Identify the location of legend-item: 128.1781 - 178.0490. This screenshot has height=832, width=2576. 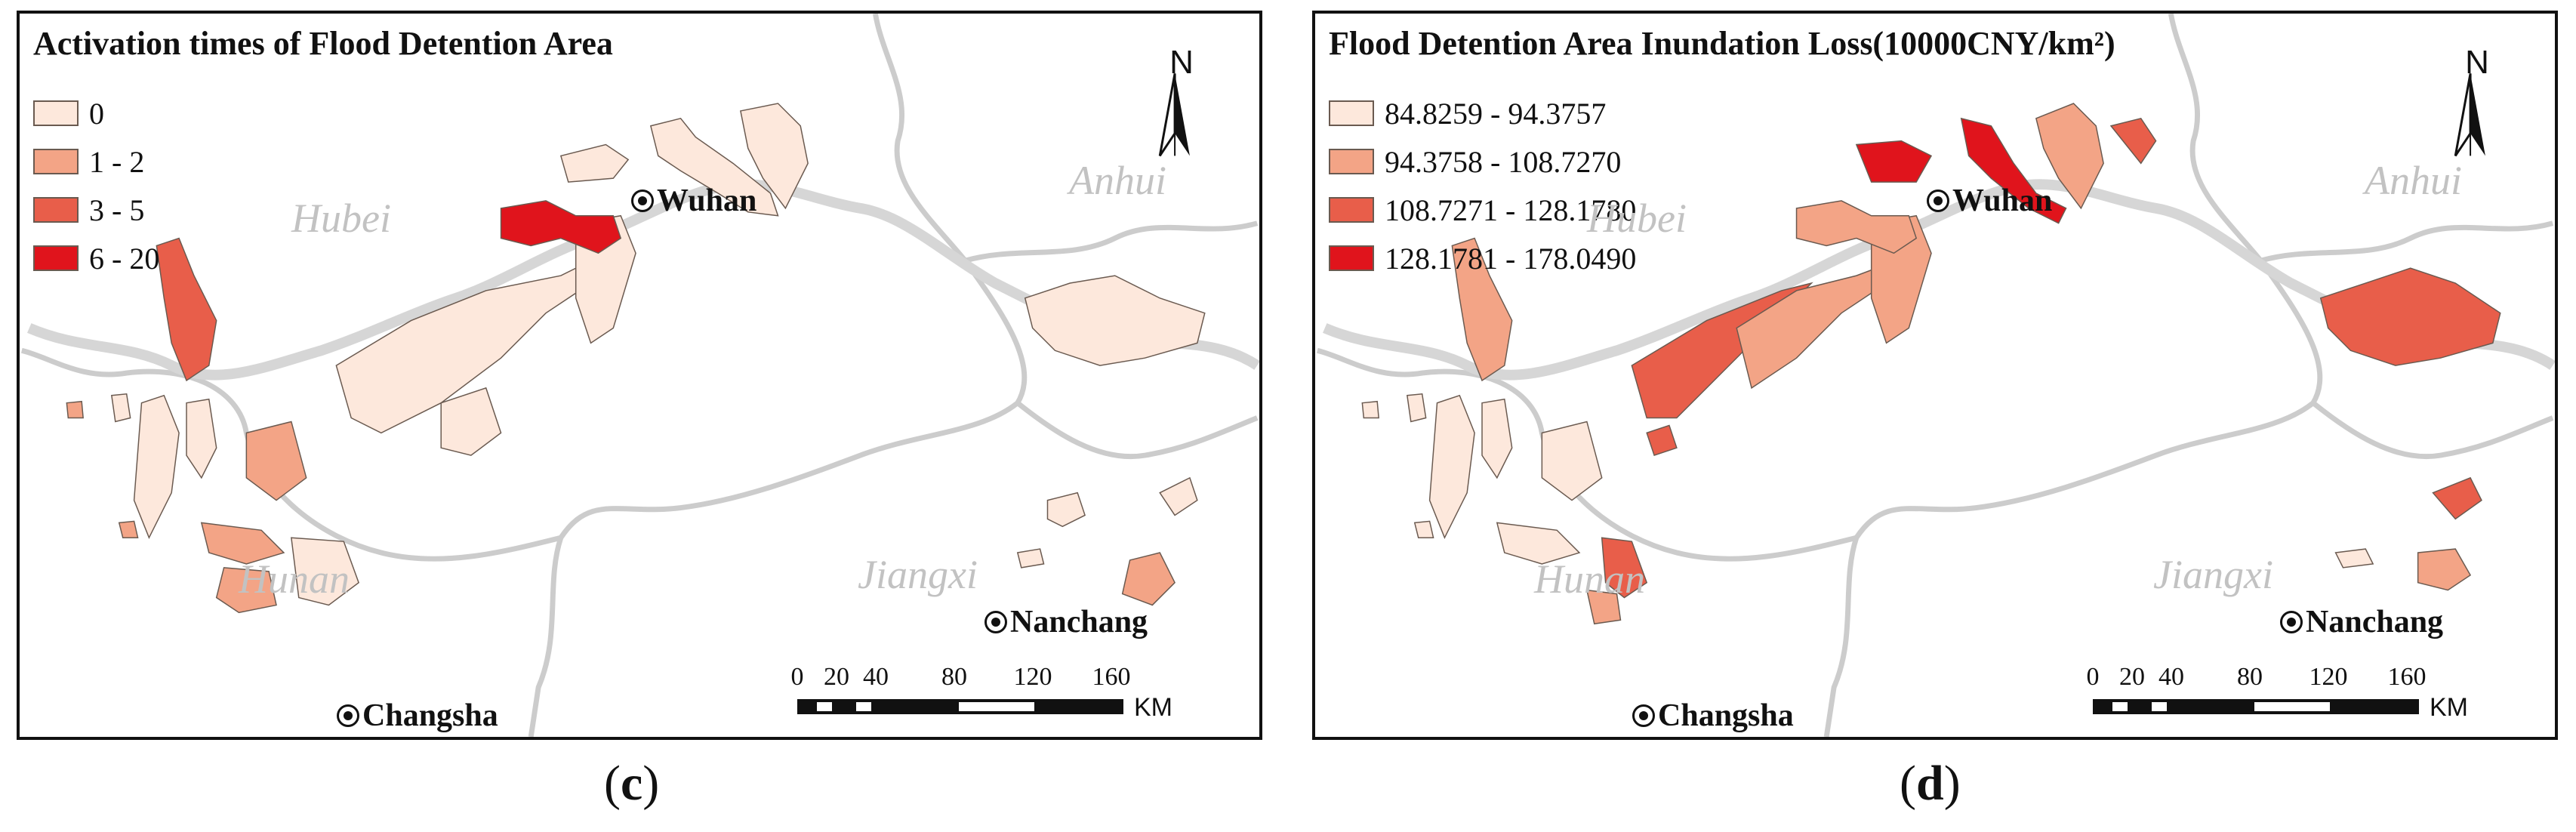
(1482, 258).